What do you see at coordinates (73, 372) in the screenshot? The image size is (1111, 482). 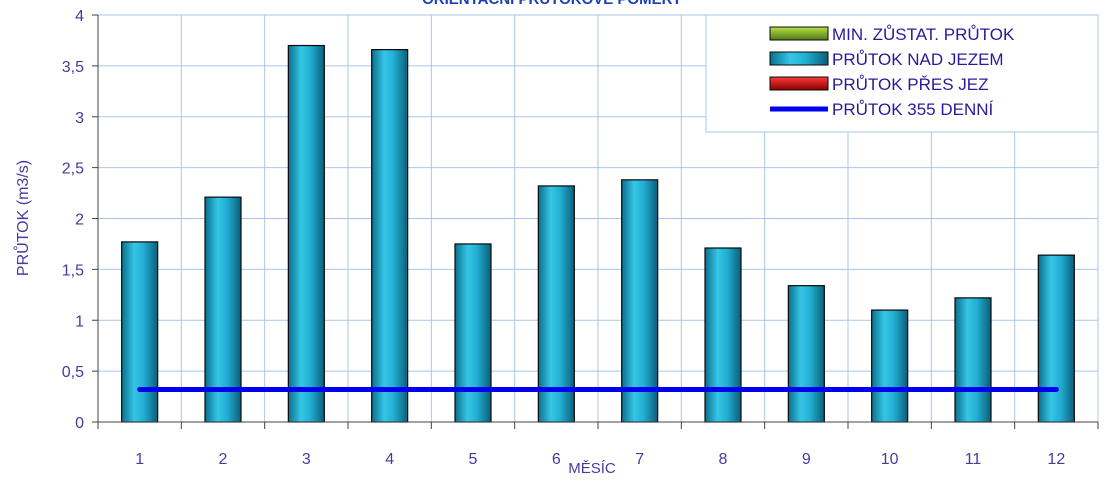 I see `y-tick-label: 0,5` at bounding box center [73, 372].